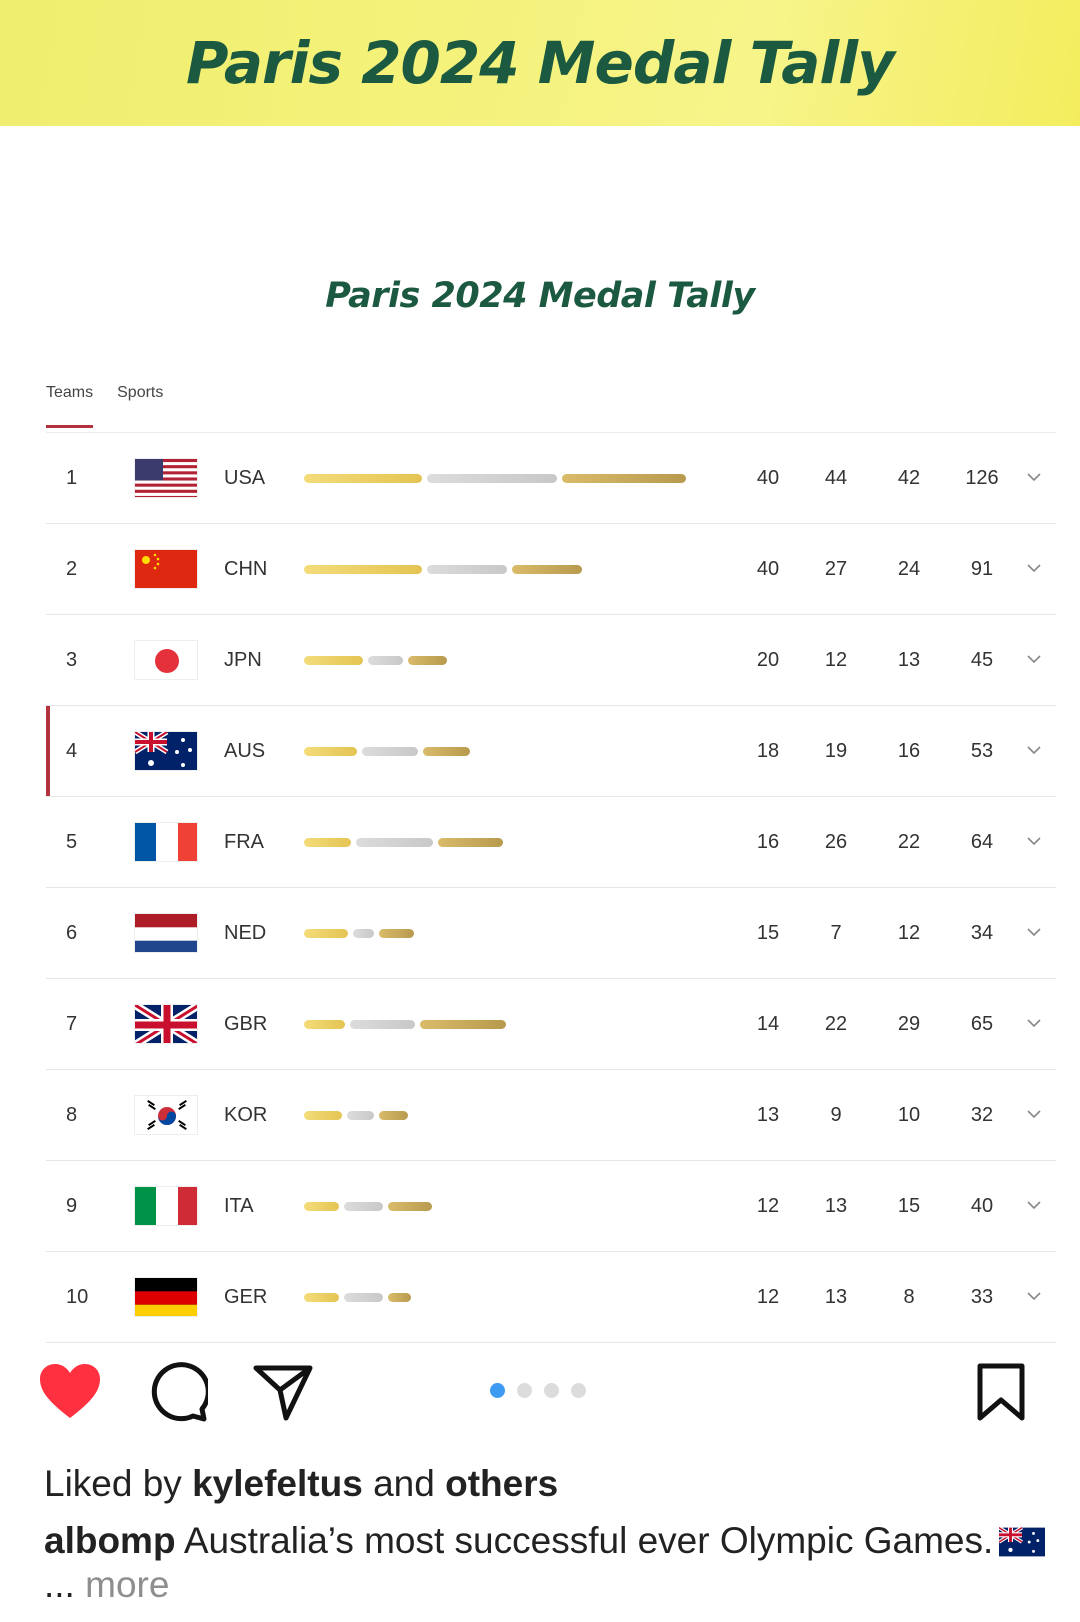 The width and height of the screenshot is (1080, 1622). Describe the element at coordinates (836, 1114) in the screenshot. I see `silver-count: 9` at that location.